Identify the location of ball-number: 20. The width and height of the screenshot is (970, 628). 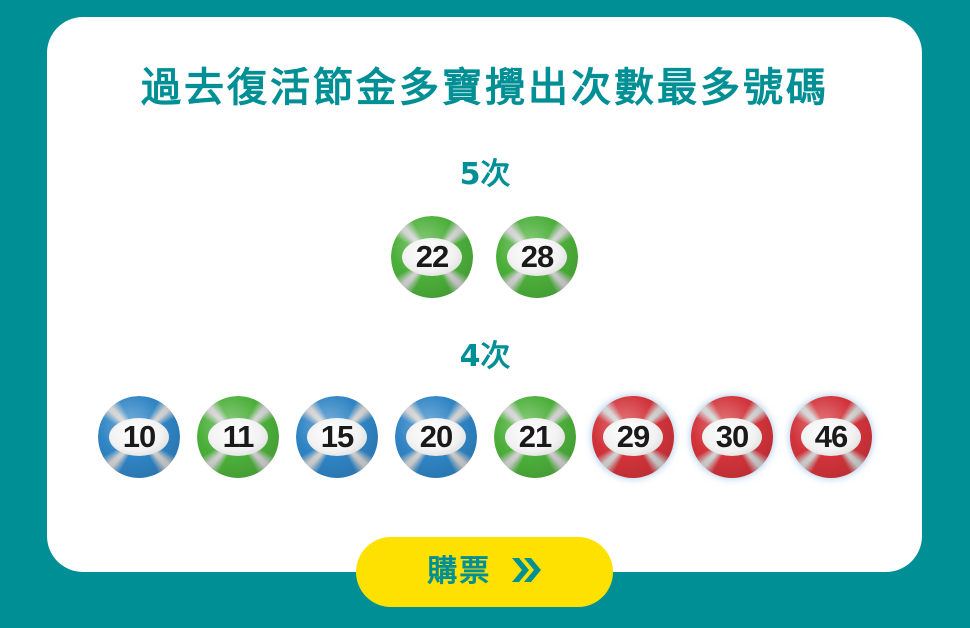
(436, 437).